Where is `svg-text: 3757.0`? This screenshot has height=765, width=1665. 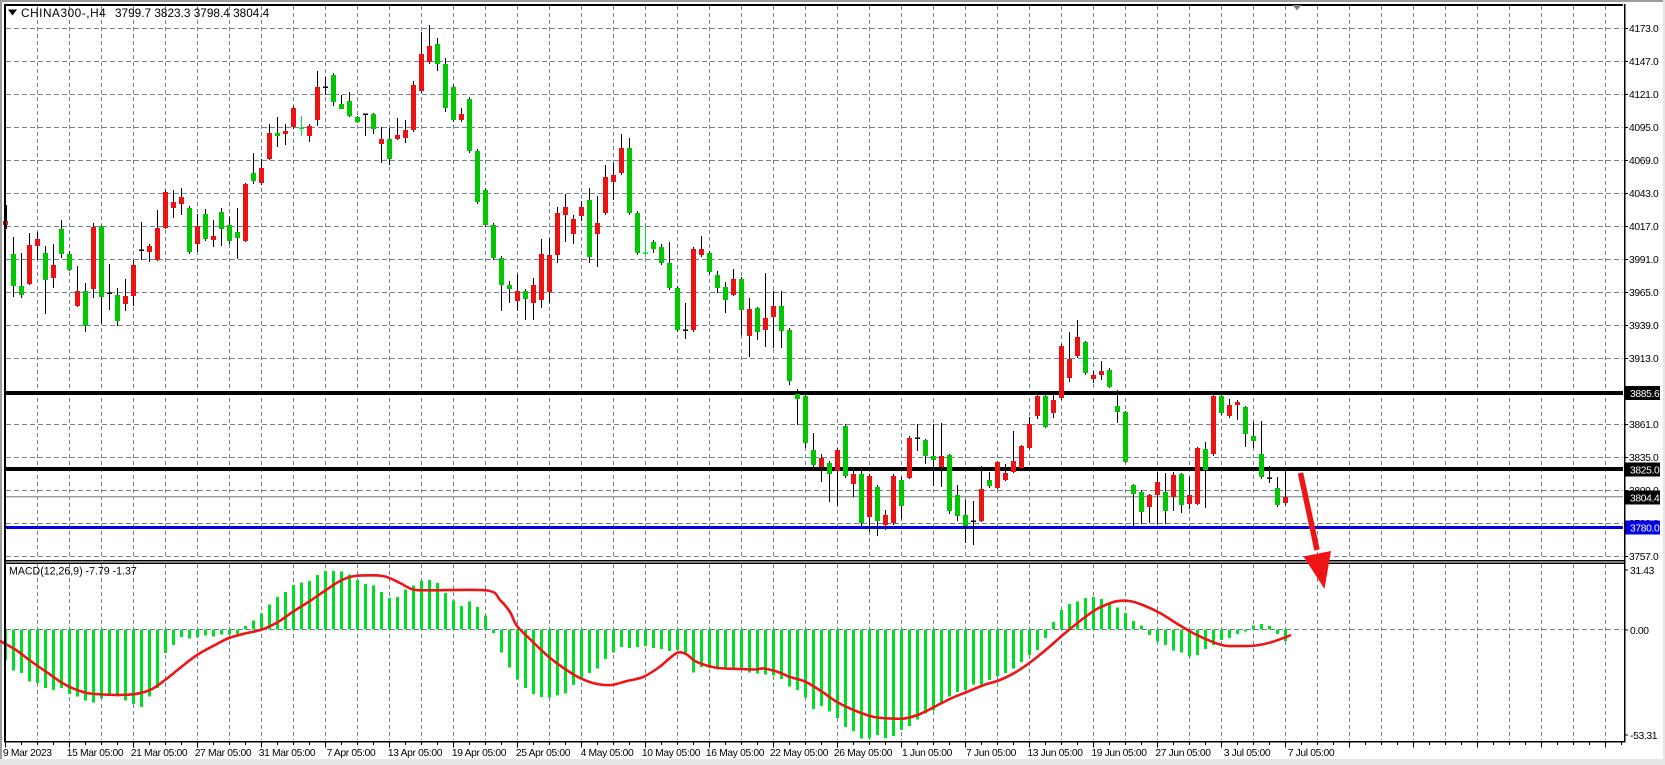
svg-text: 3757.0 is located at coordinates (1644, 557).